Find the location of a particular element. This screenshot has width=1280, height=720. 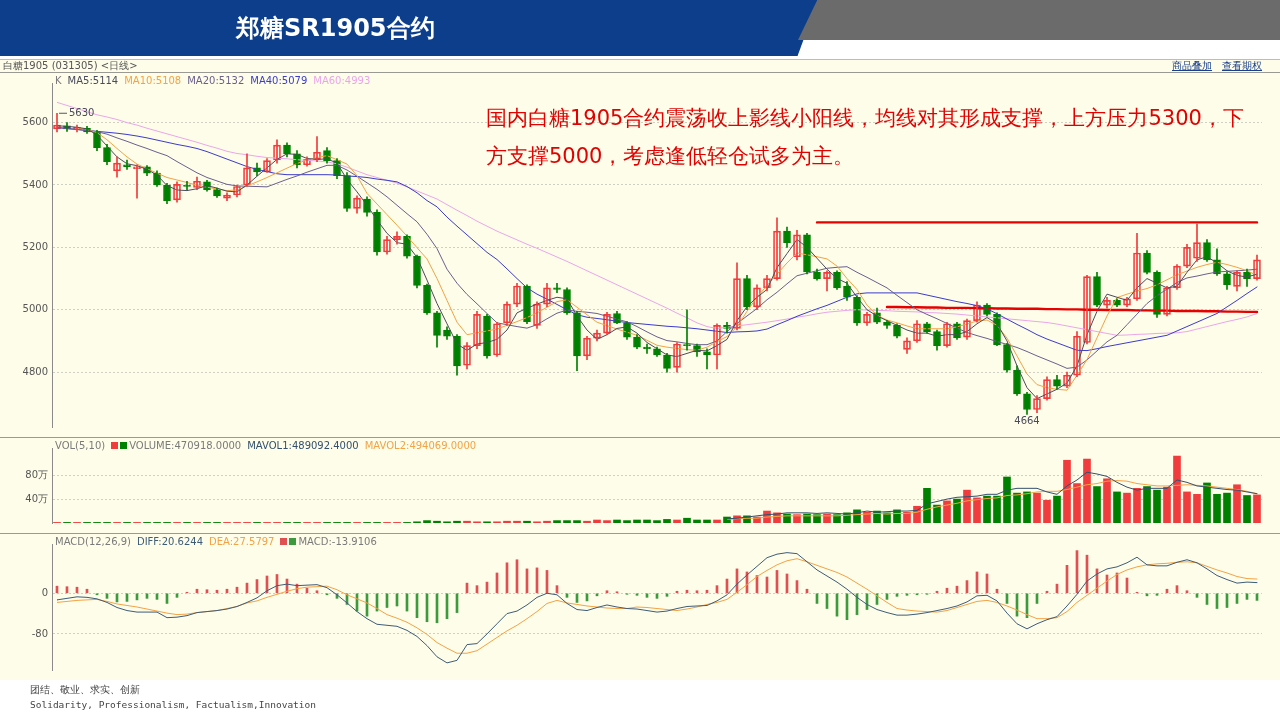

annotation: 4664 is located at coordinates (1027, 421).